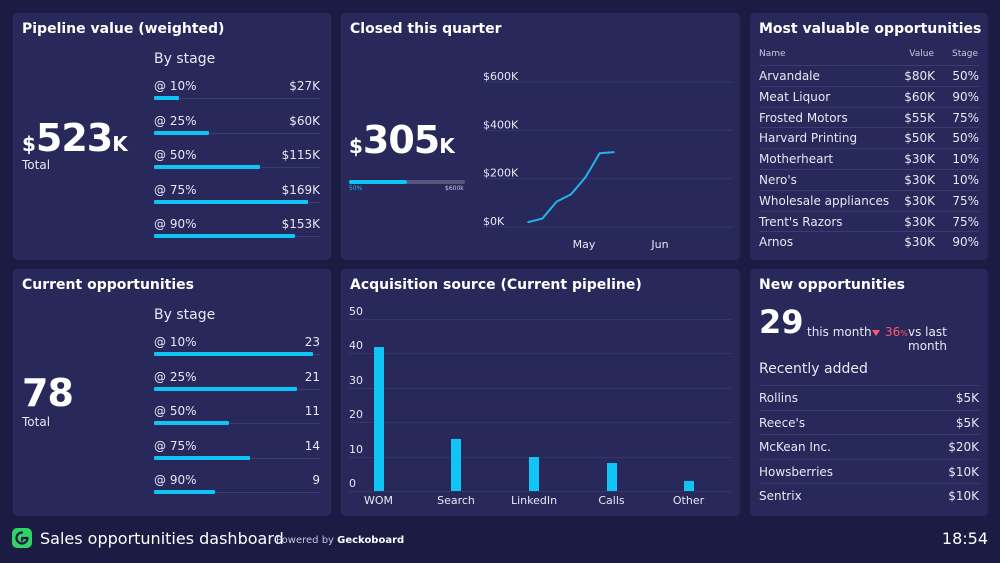 The width and height of the screenshot is (1000, 563). I want to click on stage-row: @ 50% $115K, so click(237, 165).